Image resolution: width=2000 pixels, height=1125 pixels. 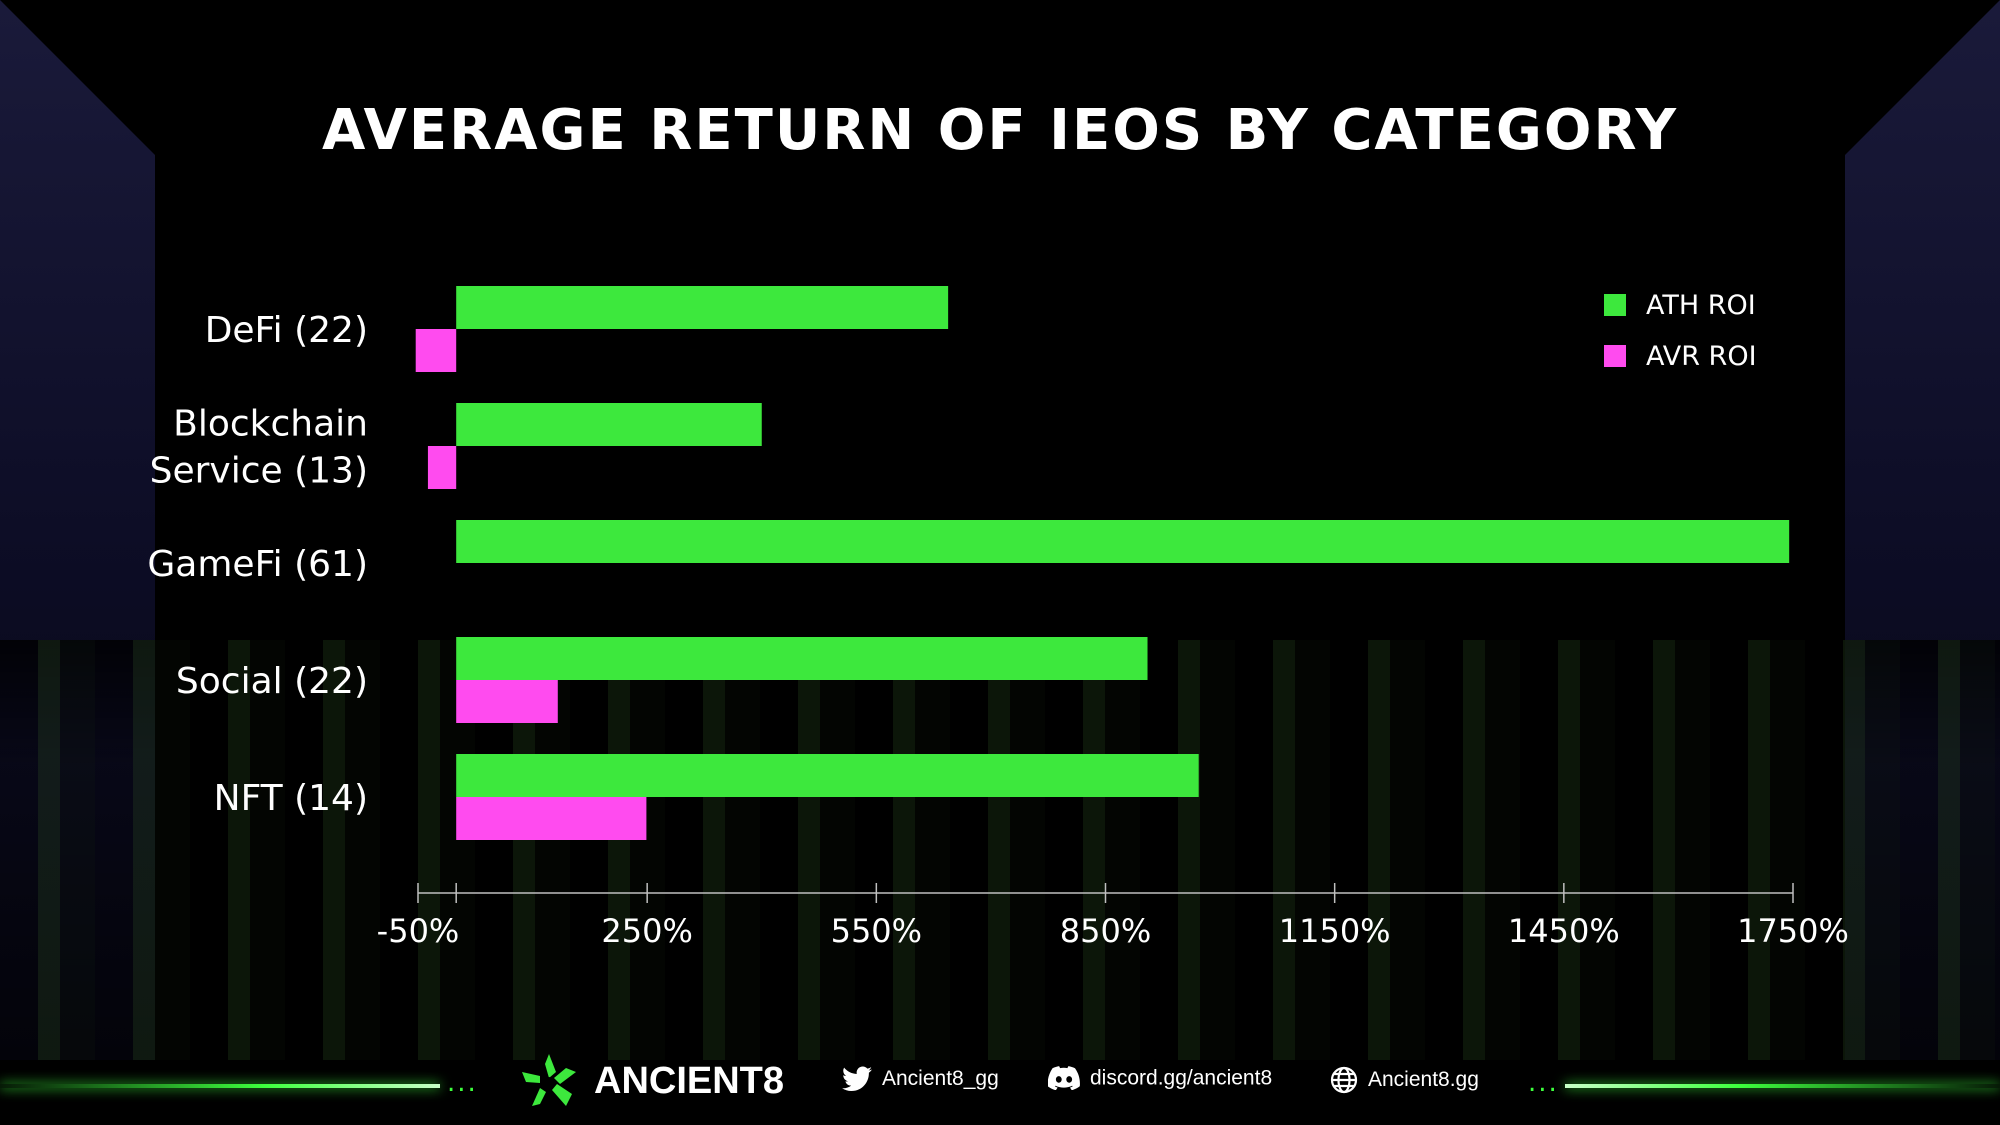 I want to click on x-tick-label-4: 1150%, so click(x=1335, y=931).